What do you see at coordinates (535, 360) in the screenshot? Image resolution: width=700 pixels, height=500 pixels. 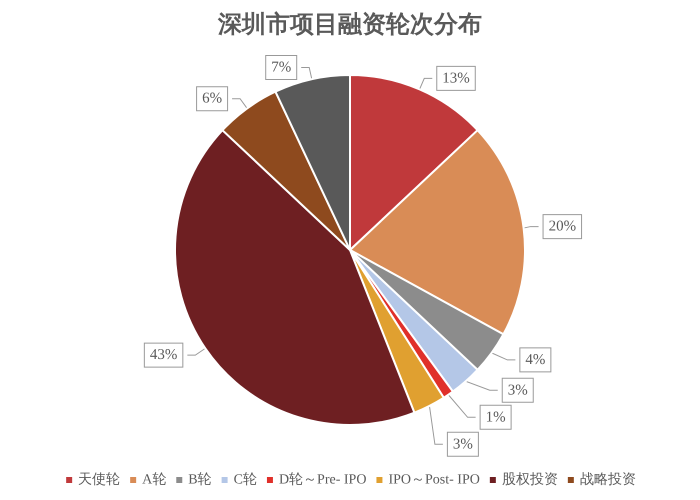 I see `data-label: 4%` at bounding box center [535, 360].